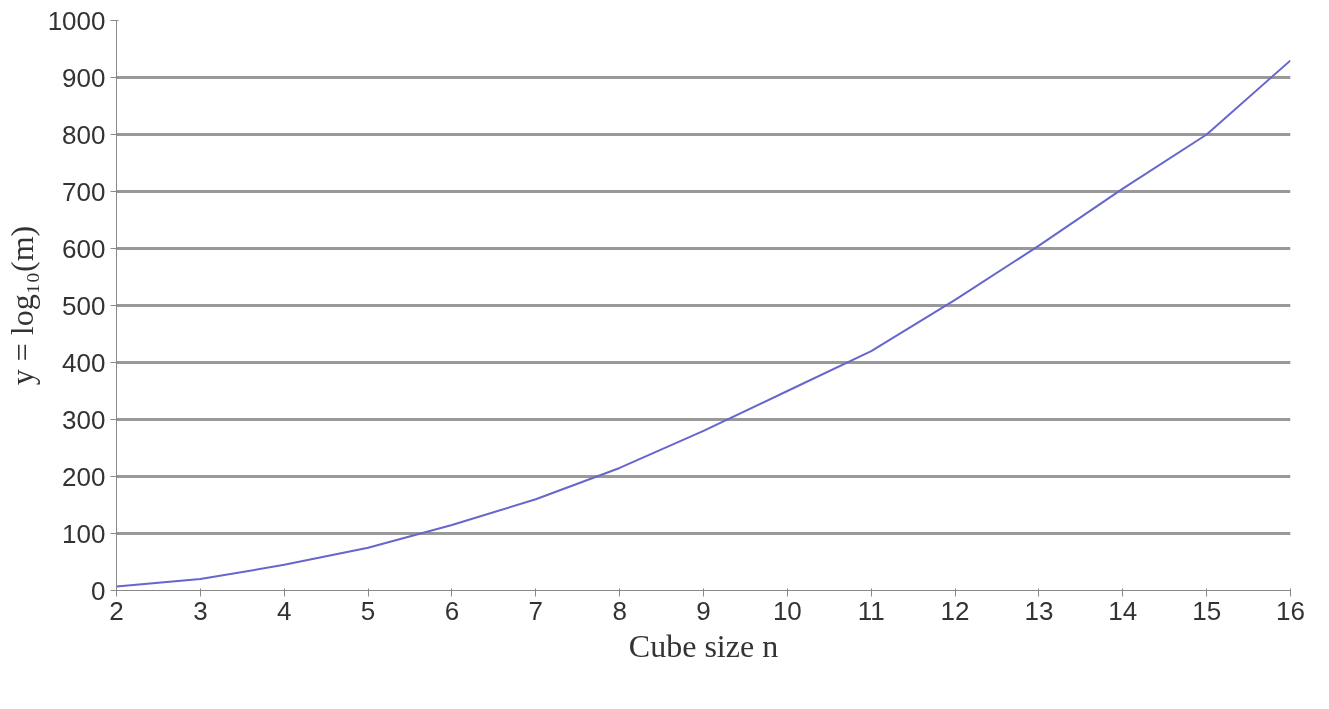  I want to click on y-tick-label: 500, so click(84, 305).